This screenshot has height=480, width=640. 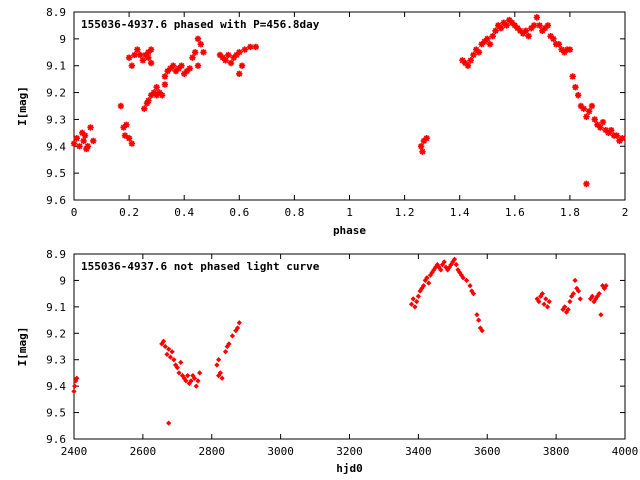 What do you see at coordinates (56, 386) in the screenshot?
I see `y-tick-label: 9.4` at bounding box center [56, 386].